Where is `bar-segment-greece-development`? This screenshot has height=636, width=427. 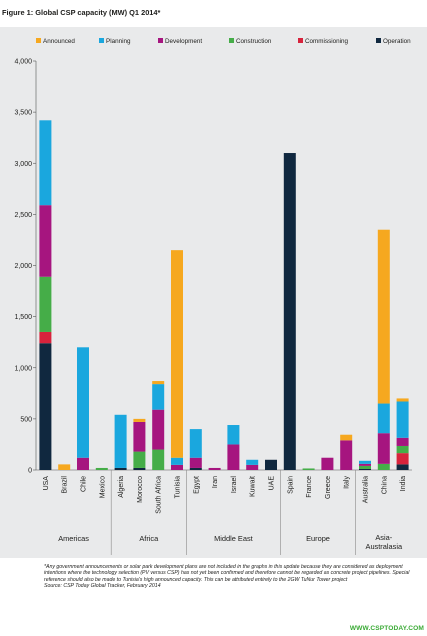 bar-segment-greece-development is located at coordinates (327, 463).